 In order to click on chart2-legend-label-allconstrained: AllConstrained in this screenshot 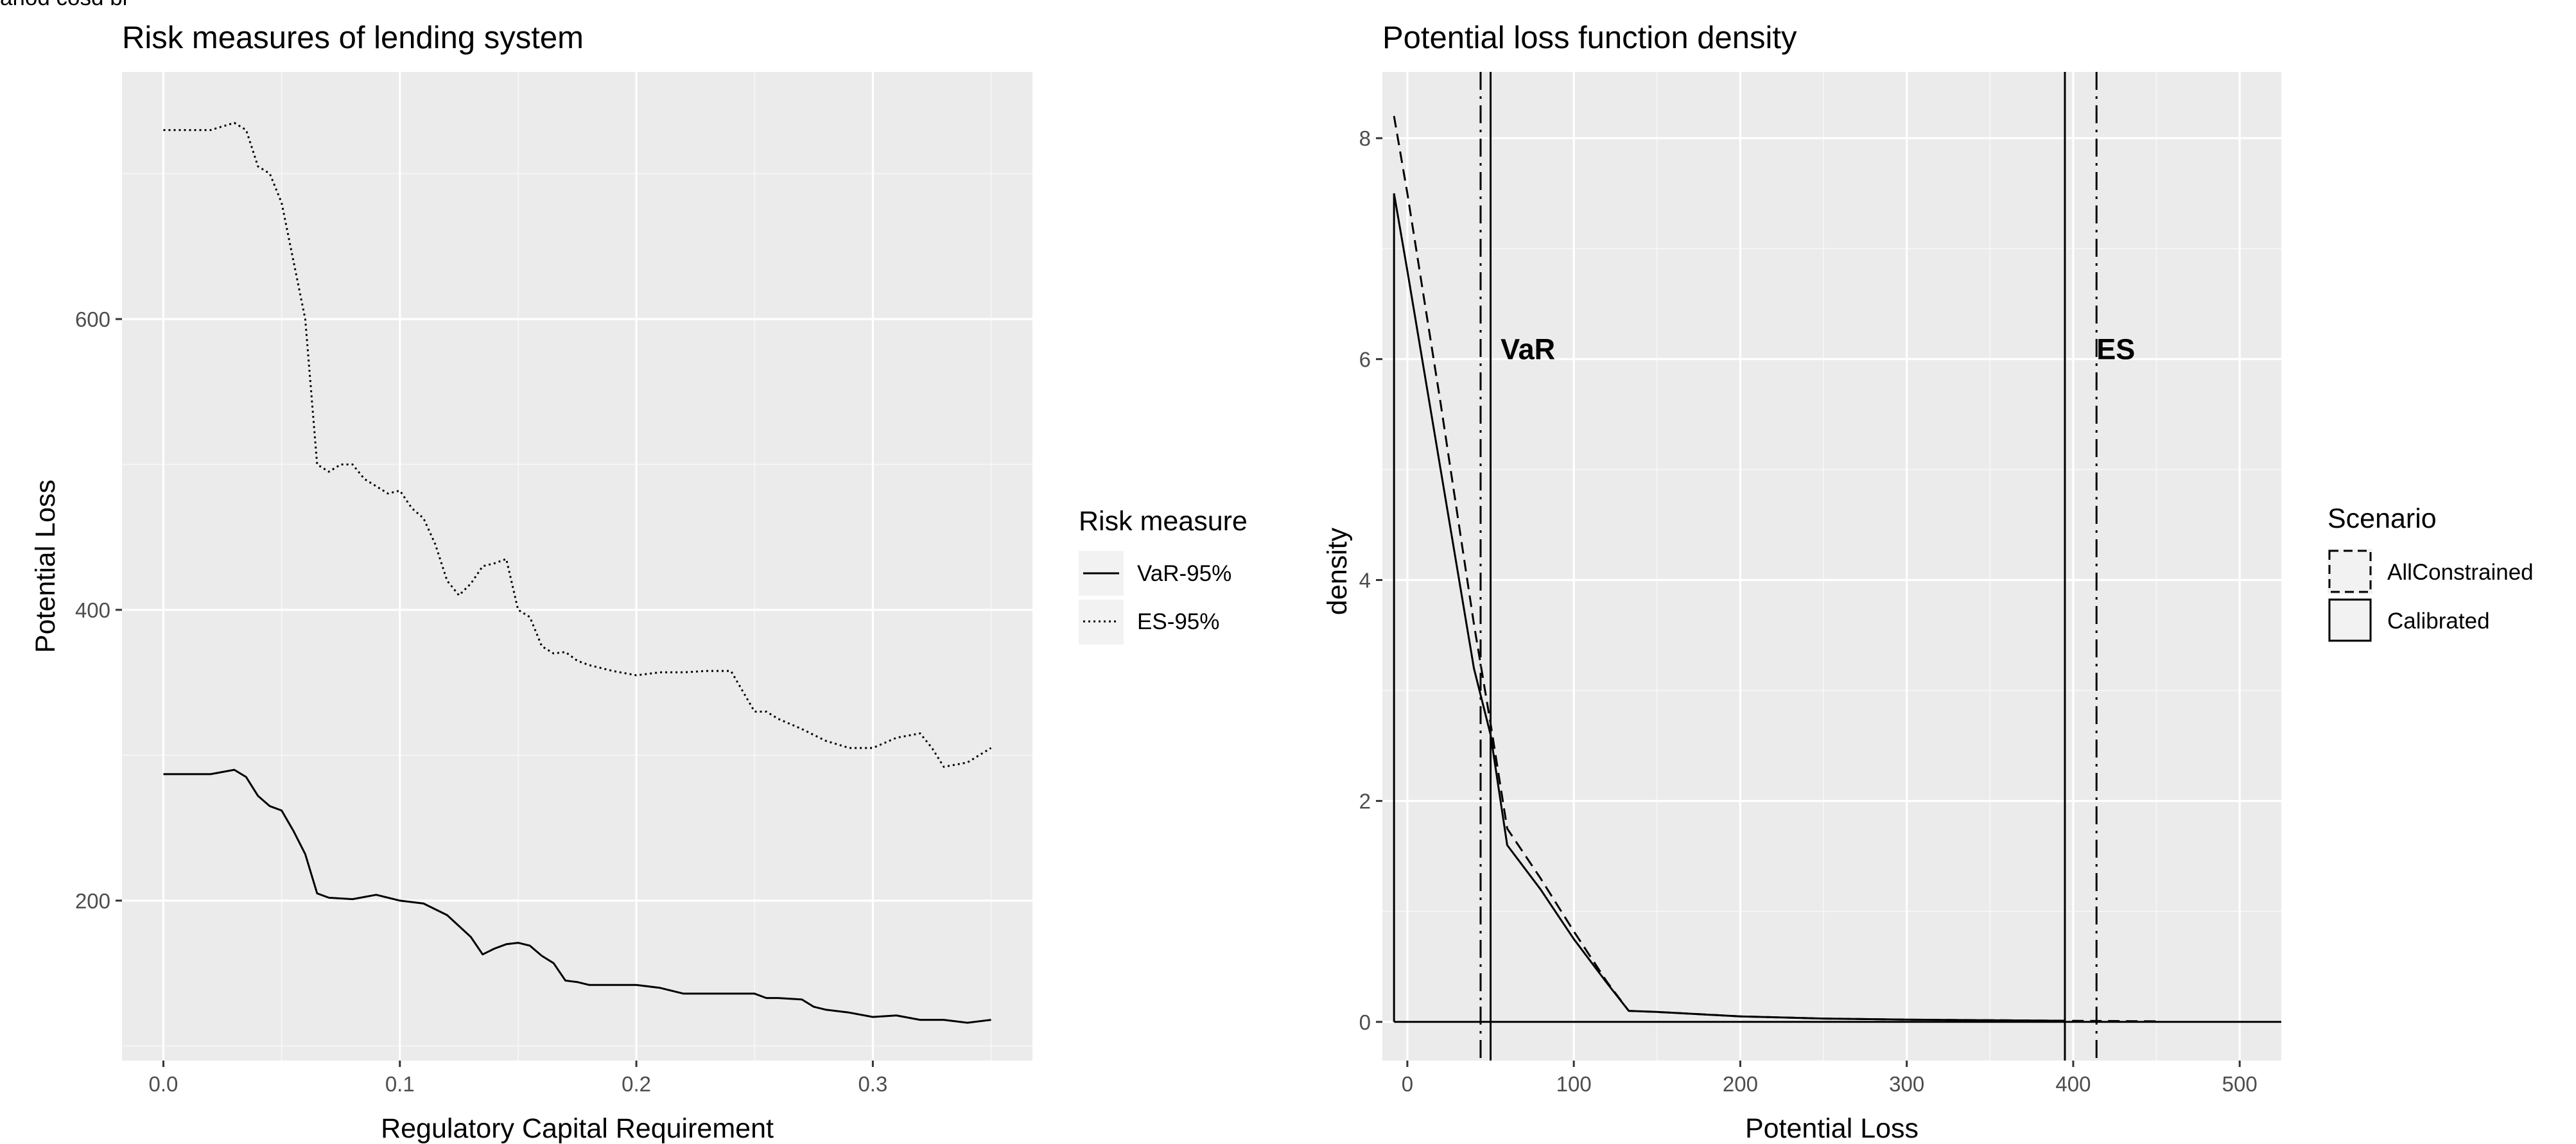, I will do `click(2460, 572)`.